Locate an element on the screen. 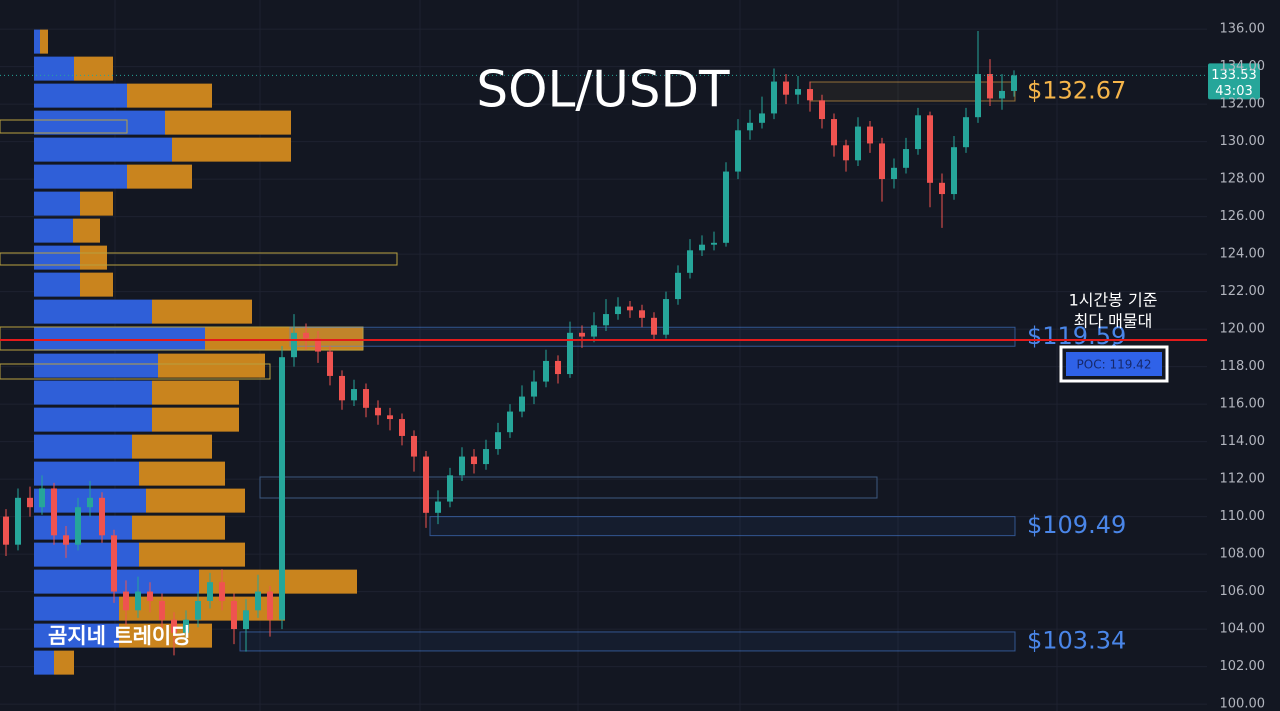 The height and width of the screenshot is (711, 1280). y-tick-label: 100.00 is located at coordinates (1243, 704).